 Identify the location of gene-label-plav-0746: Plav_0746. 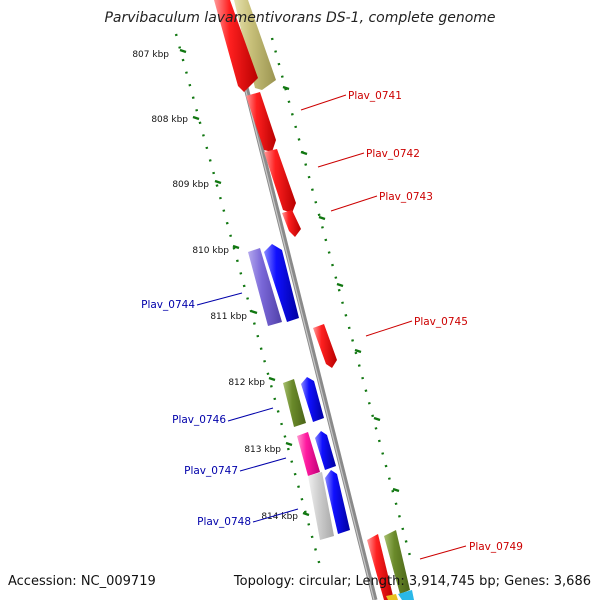
(199, 420).